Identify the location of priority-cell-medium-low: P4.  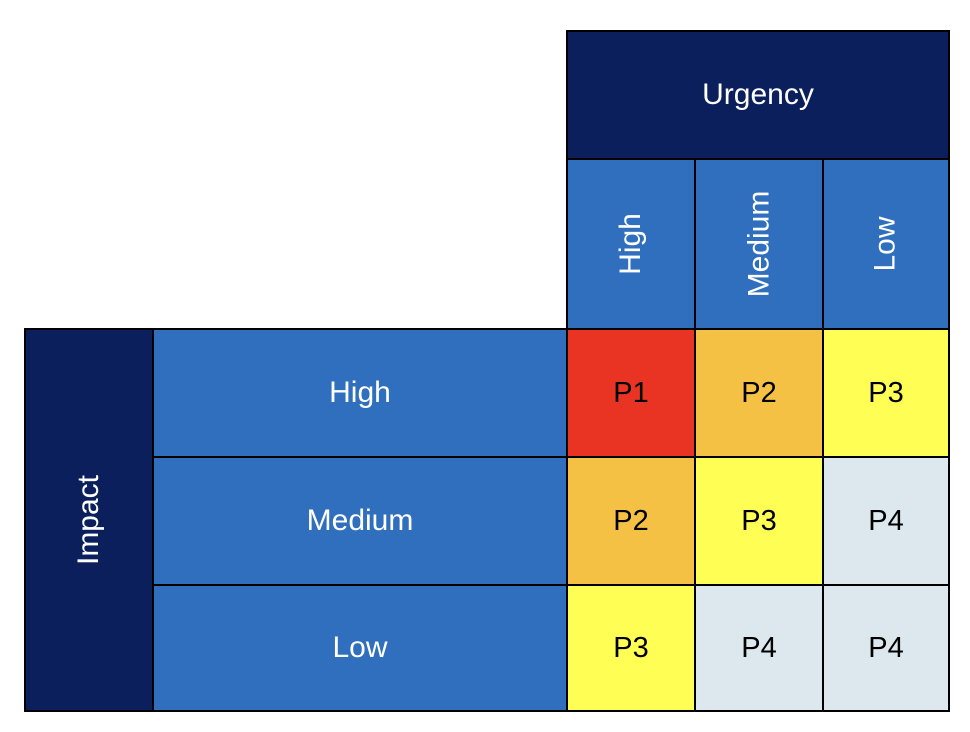
(886, 521).